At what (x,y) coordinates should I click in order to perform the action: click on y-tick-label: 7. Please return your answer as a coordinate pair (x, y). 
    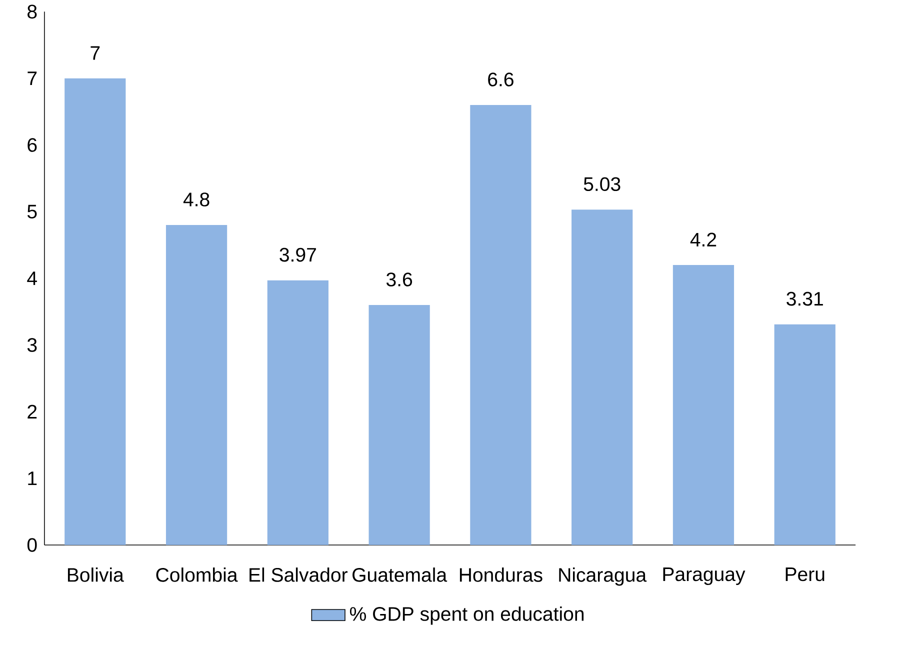
    Looking at the image, I should click on (32, 79).